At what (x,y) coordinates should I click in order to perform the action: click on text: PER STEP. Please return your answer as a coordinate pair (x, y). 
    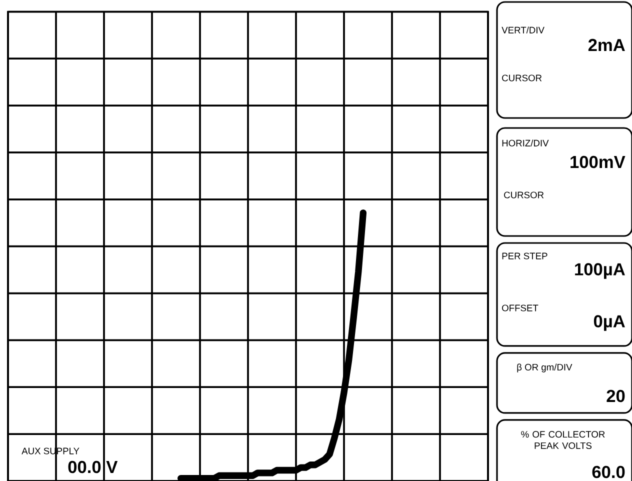
    Looking at the image, I should click on (525, 256).